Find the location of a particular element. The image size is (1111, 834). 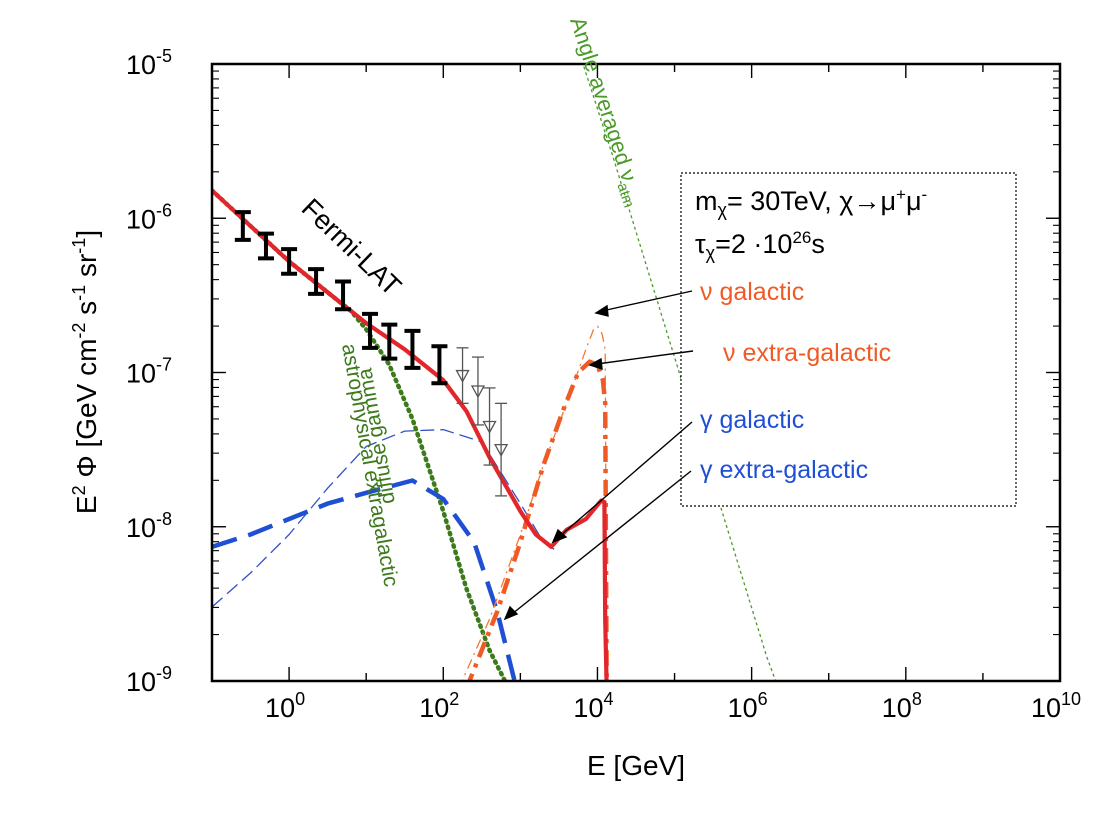

fermi-data-points is located at coordinates (371, 353).